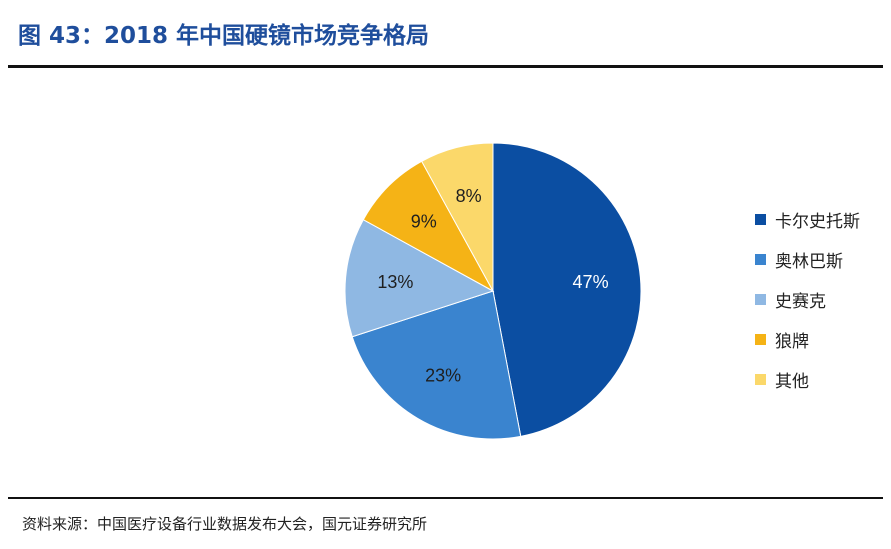  What do you see at coordinates (591, 282) in the screenshot?
I see `pie-slice-label: 47%` at bounding box center [591, 282].